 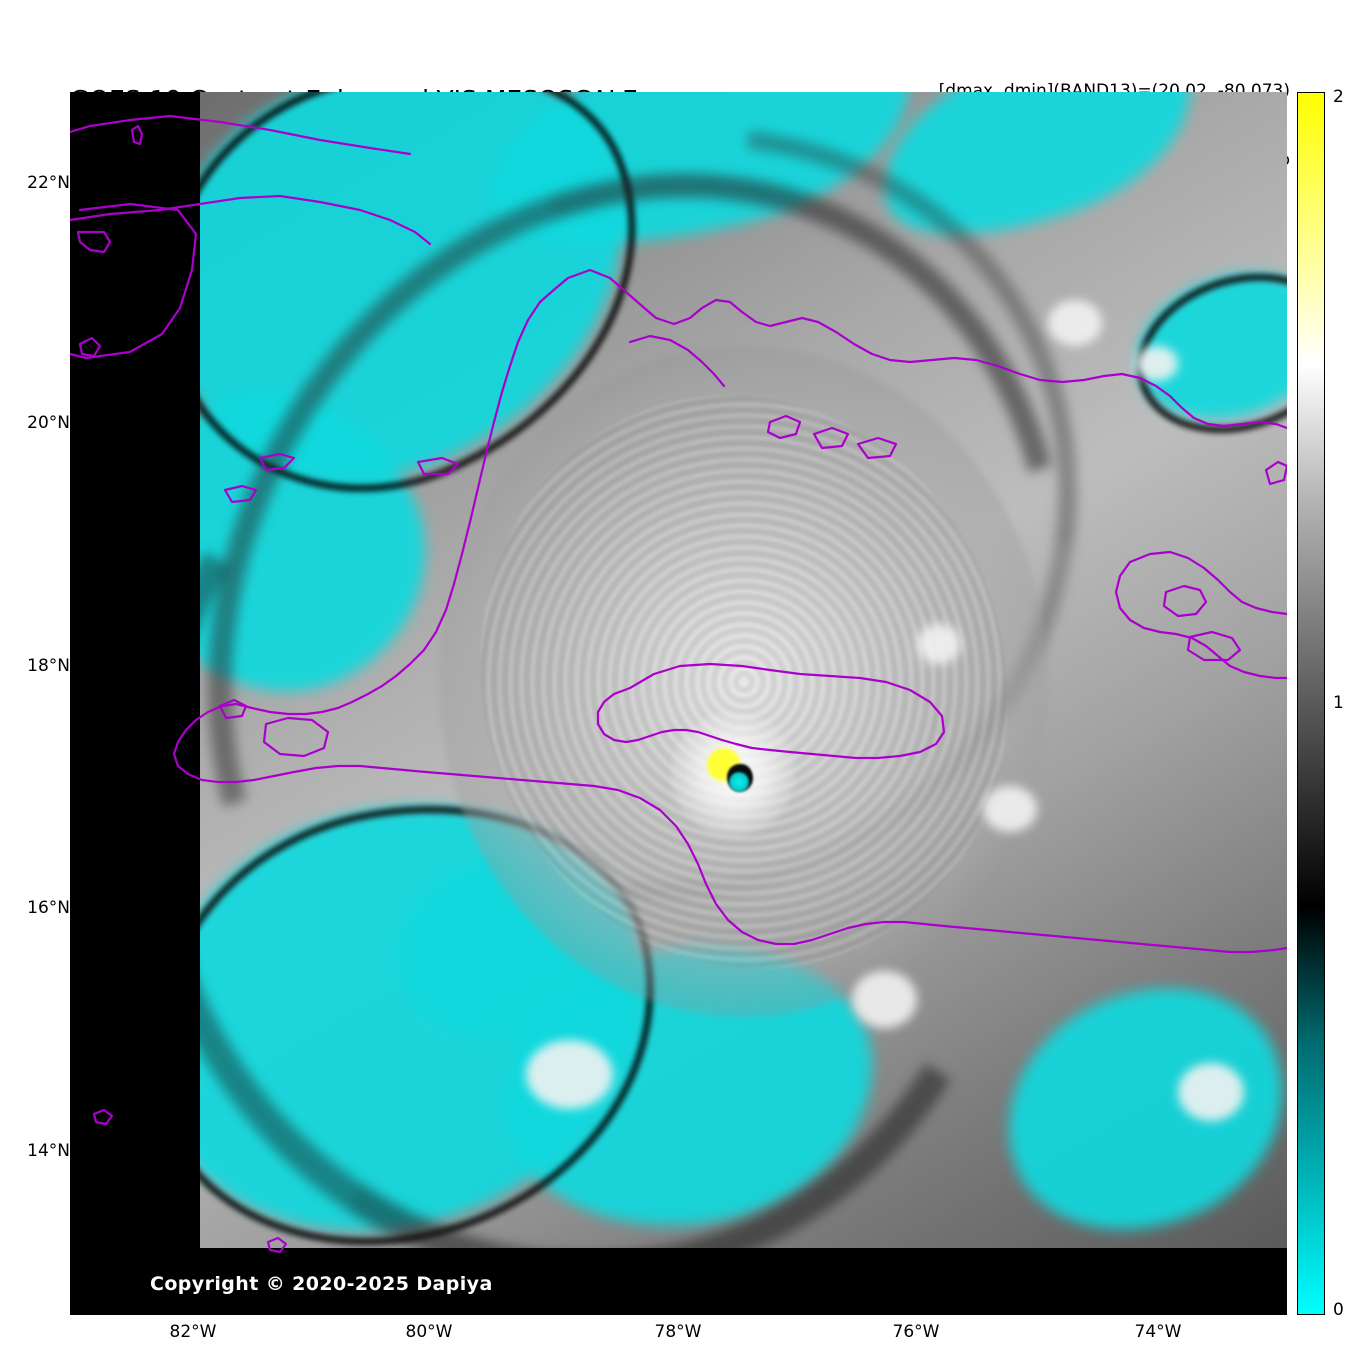 I want to click on x-axis-tick-82w: 82°W, so click(x=193, y=1332).